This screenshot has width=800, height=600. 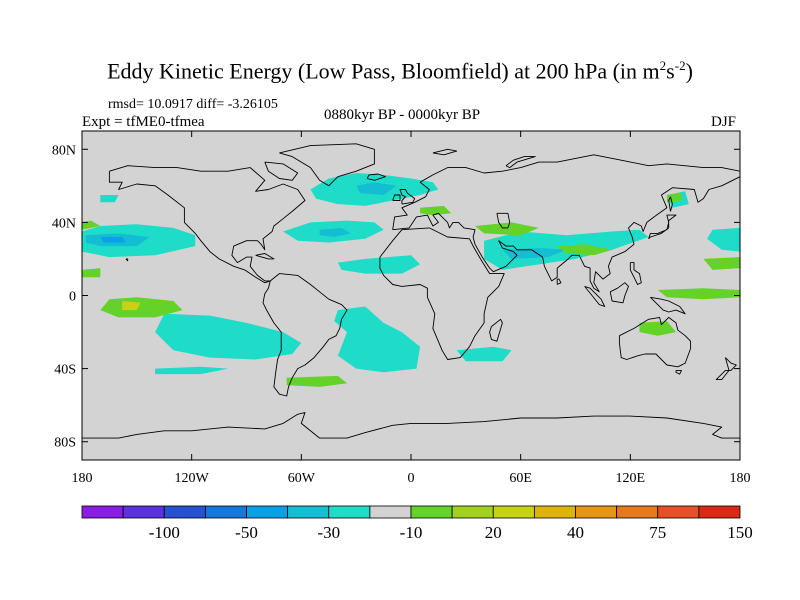 What do you see at coordinates (143, 122) in the screenshot?
I see `experiment-label: Expt = tfME0-tfmea` at bounding box center [143, 122].